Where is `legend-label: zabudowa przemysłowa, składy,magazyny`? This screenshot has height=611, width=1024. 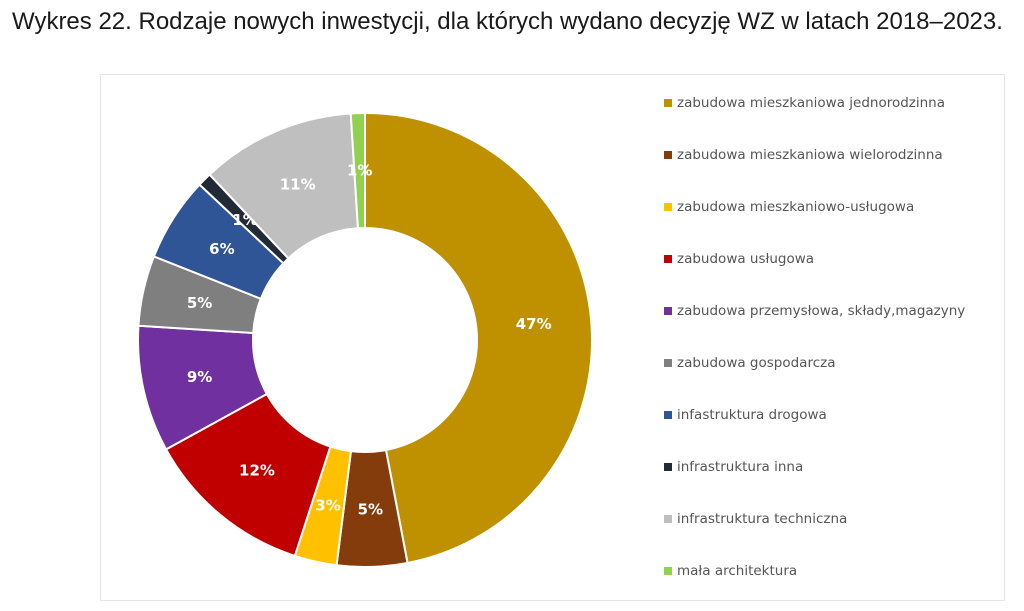 legend-label: zabudowa przemysłowa, składy,magazyny is located at coordinates (821, 311).